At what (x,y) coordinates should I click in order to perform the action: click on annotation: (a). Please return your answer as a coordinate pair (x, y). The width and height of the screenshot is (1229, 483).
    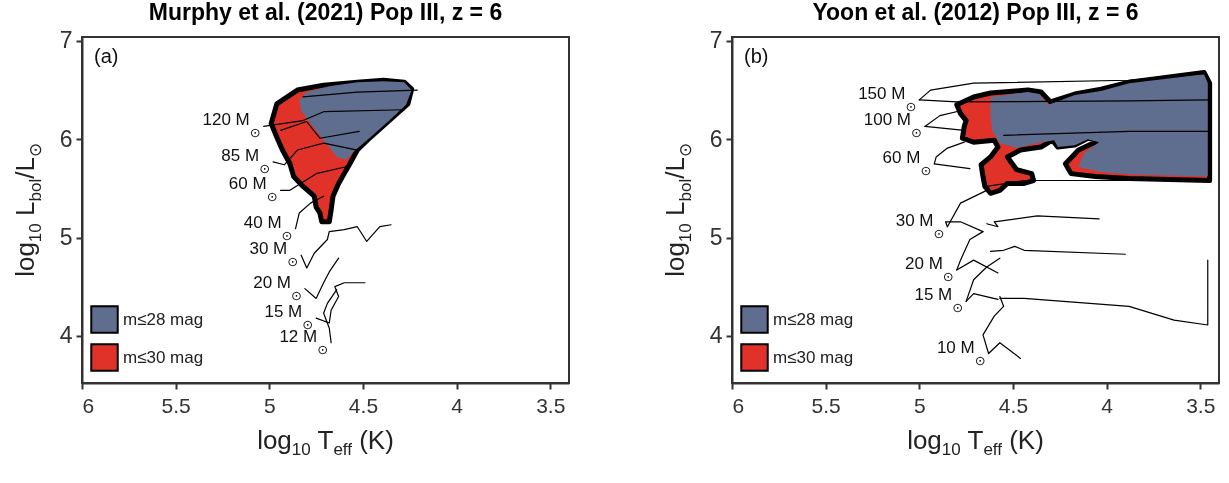
    Looking at the image, I should click on (106, 56).